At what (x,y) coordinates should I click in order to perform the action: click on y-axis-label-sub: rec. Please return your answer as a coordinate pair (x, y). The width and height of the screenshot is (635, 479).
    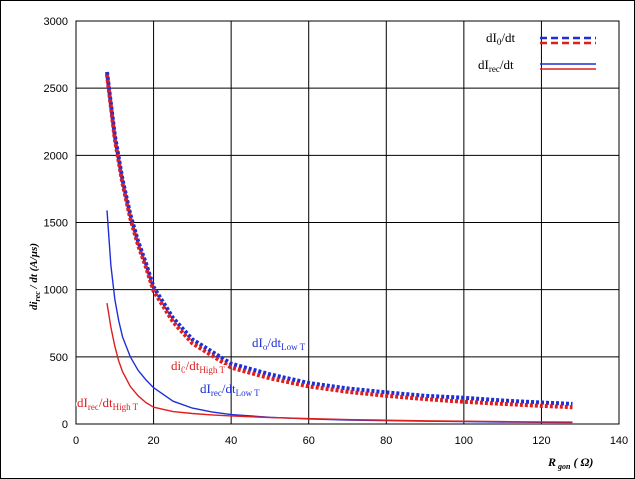
    Looking at the image, I should click on (37, 296).